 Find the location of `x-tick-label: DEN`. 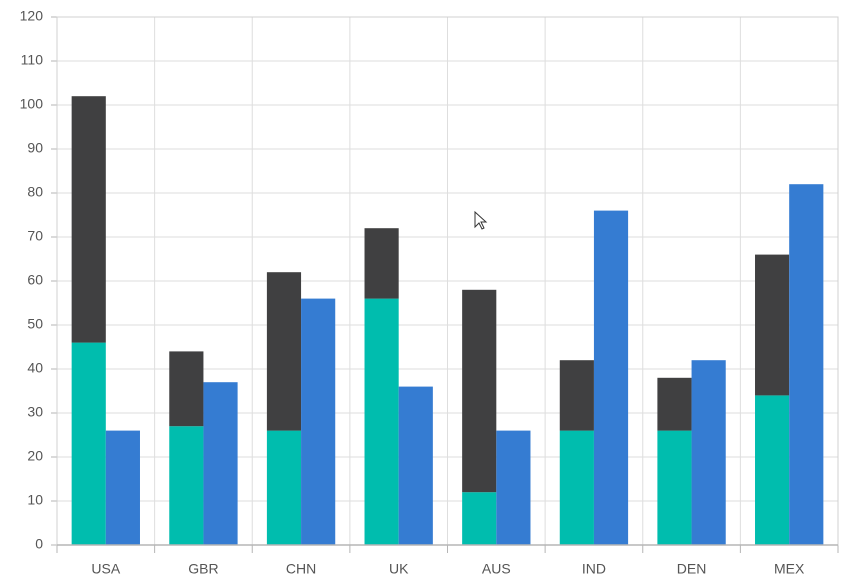

x-tick-label: DEN is located at coordinates (692, 569).